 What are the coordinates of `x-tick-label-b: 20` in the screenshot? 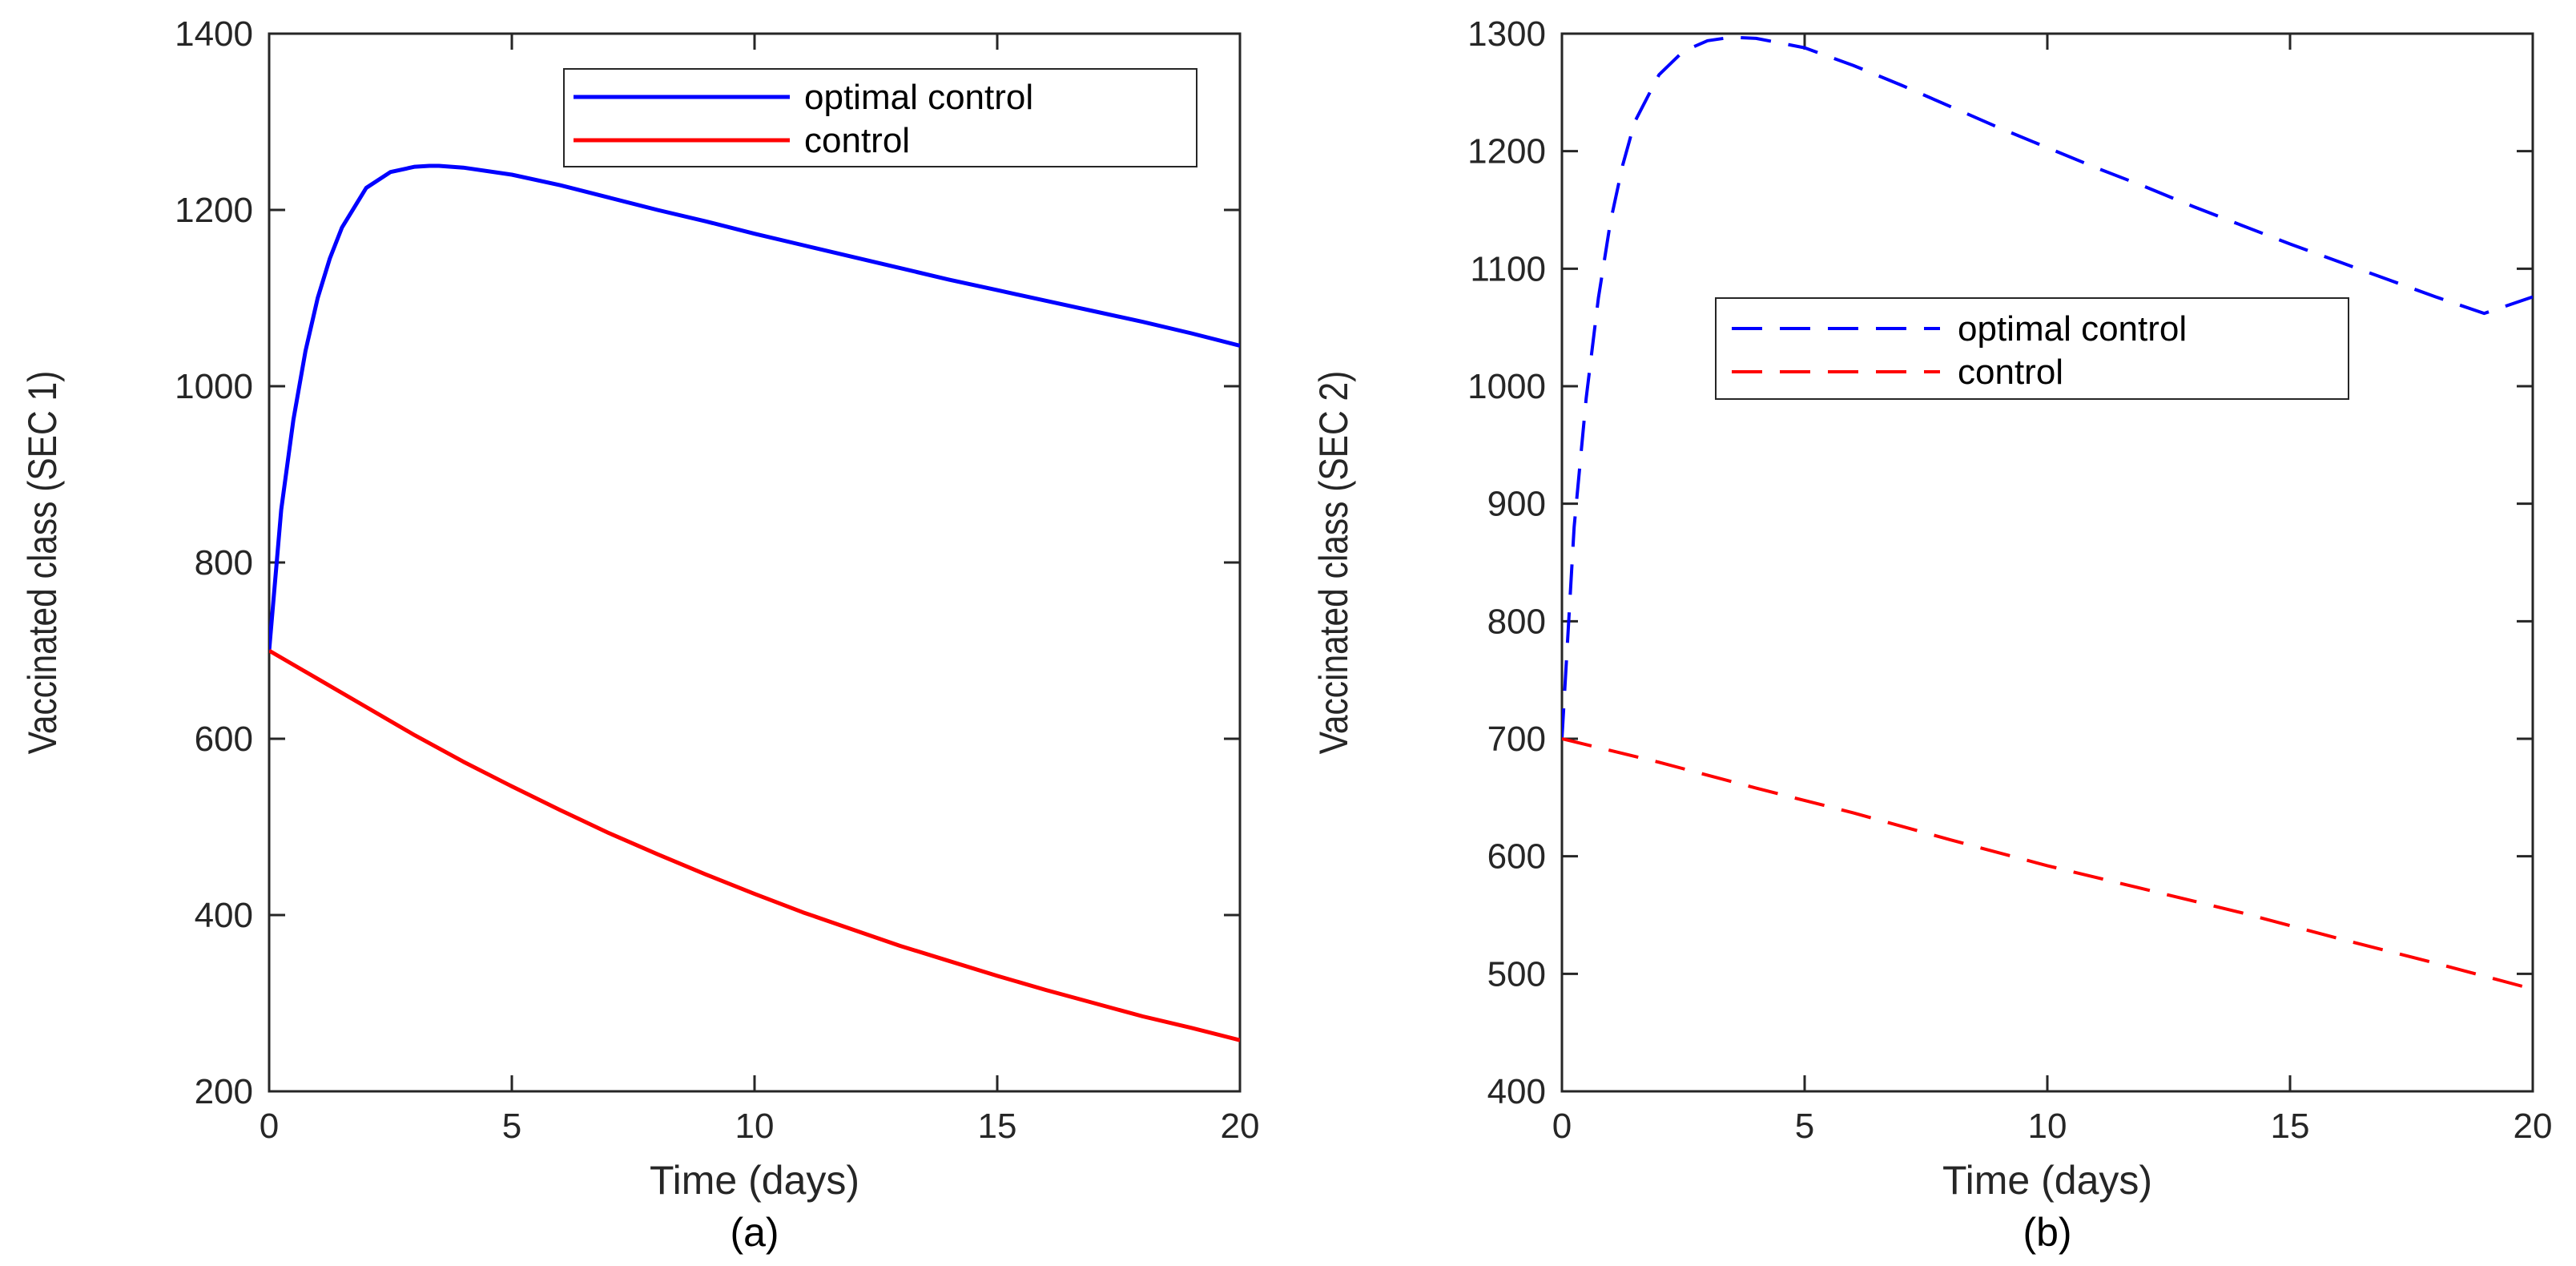 It's located at (2533, 1126).